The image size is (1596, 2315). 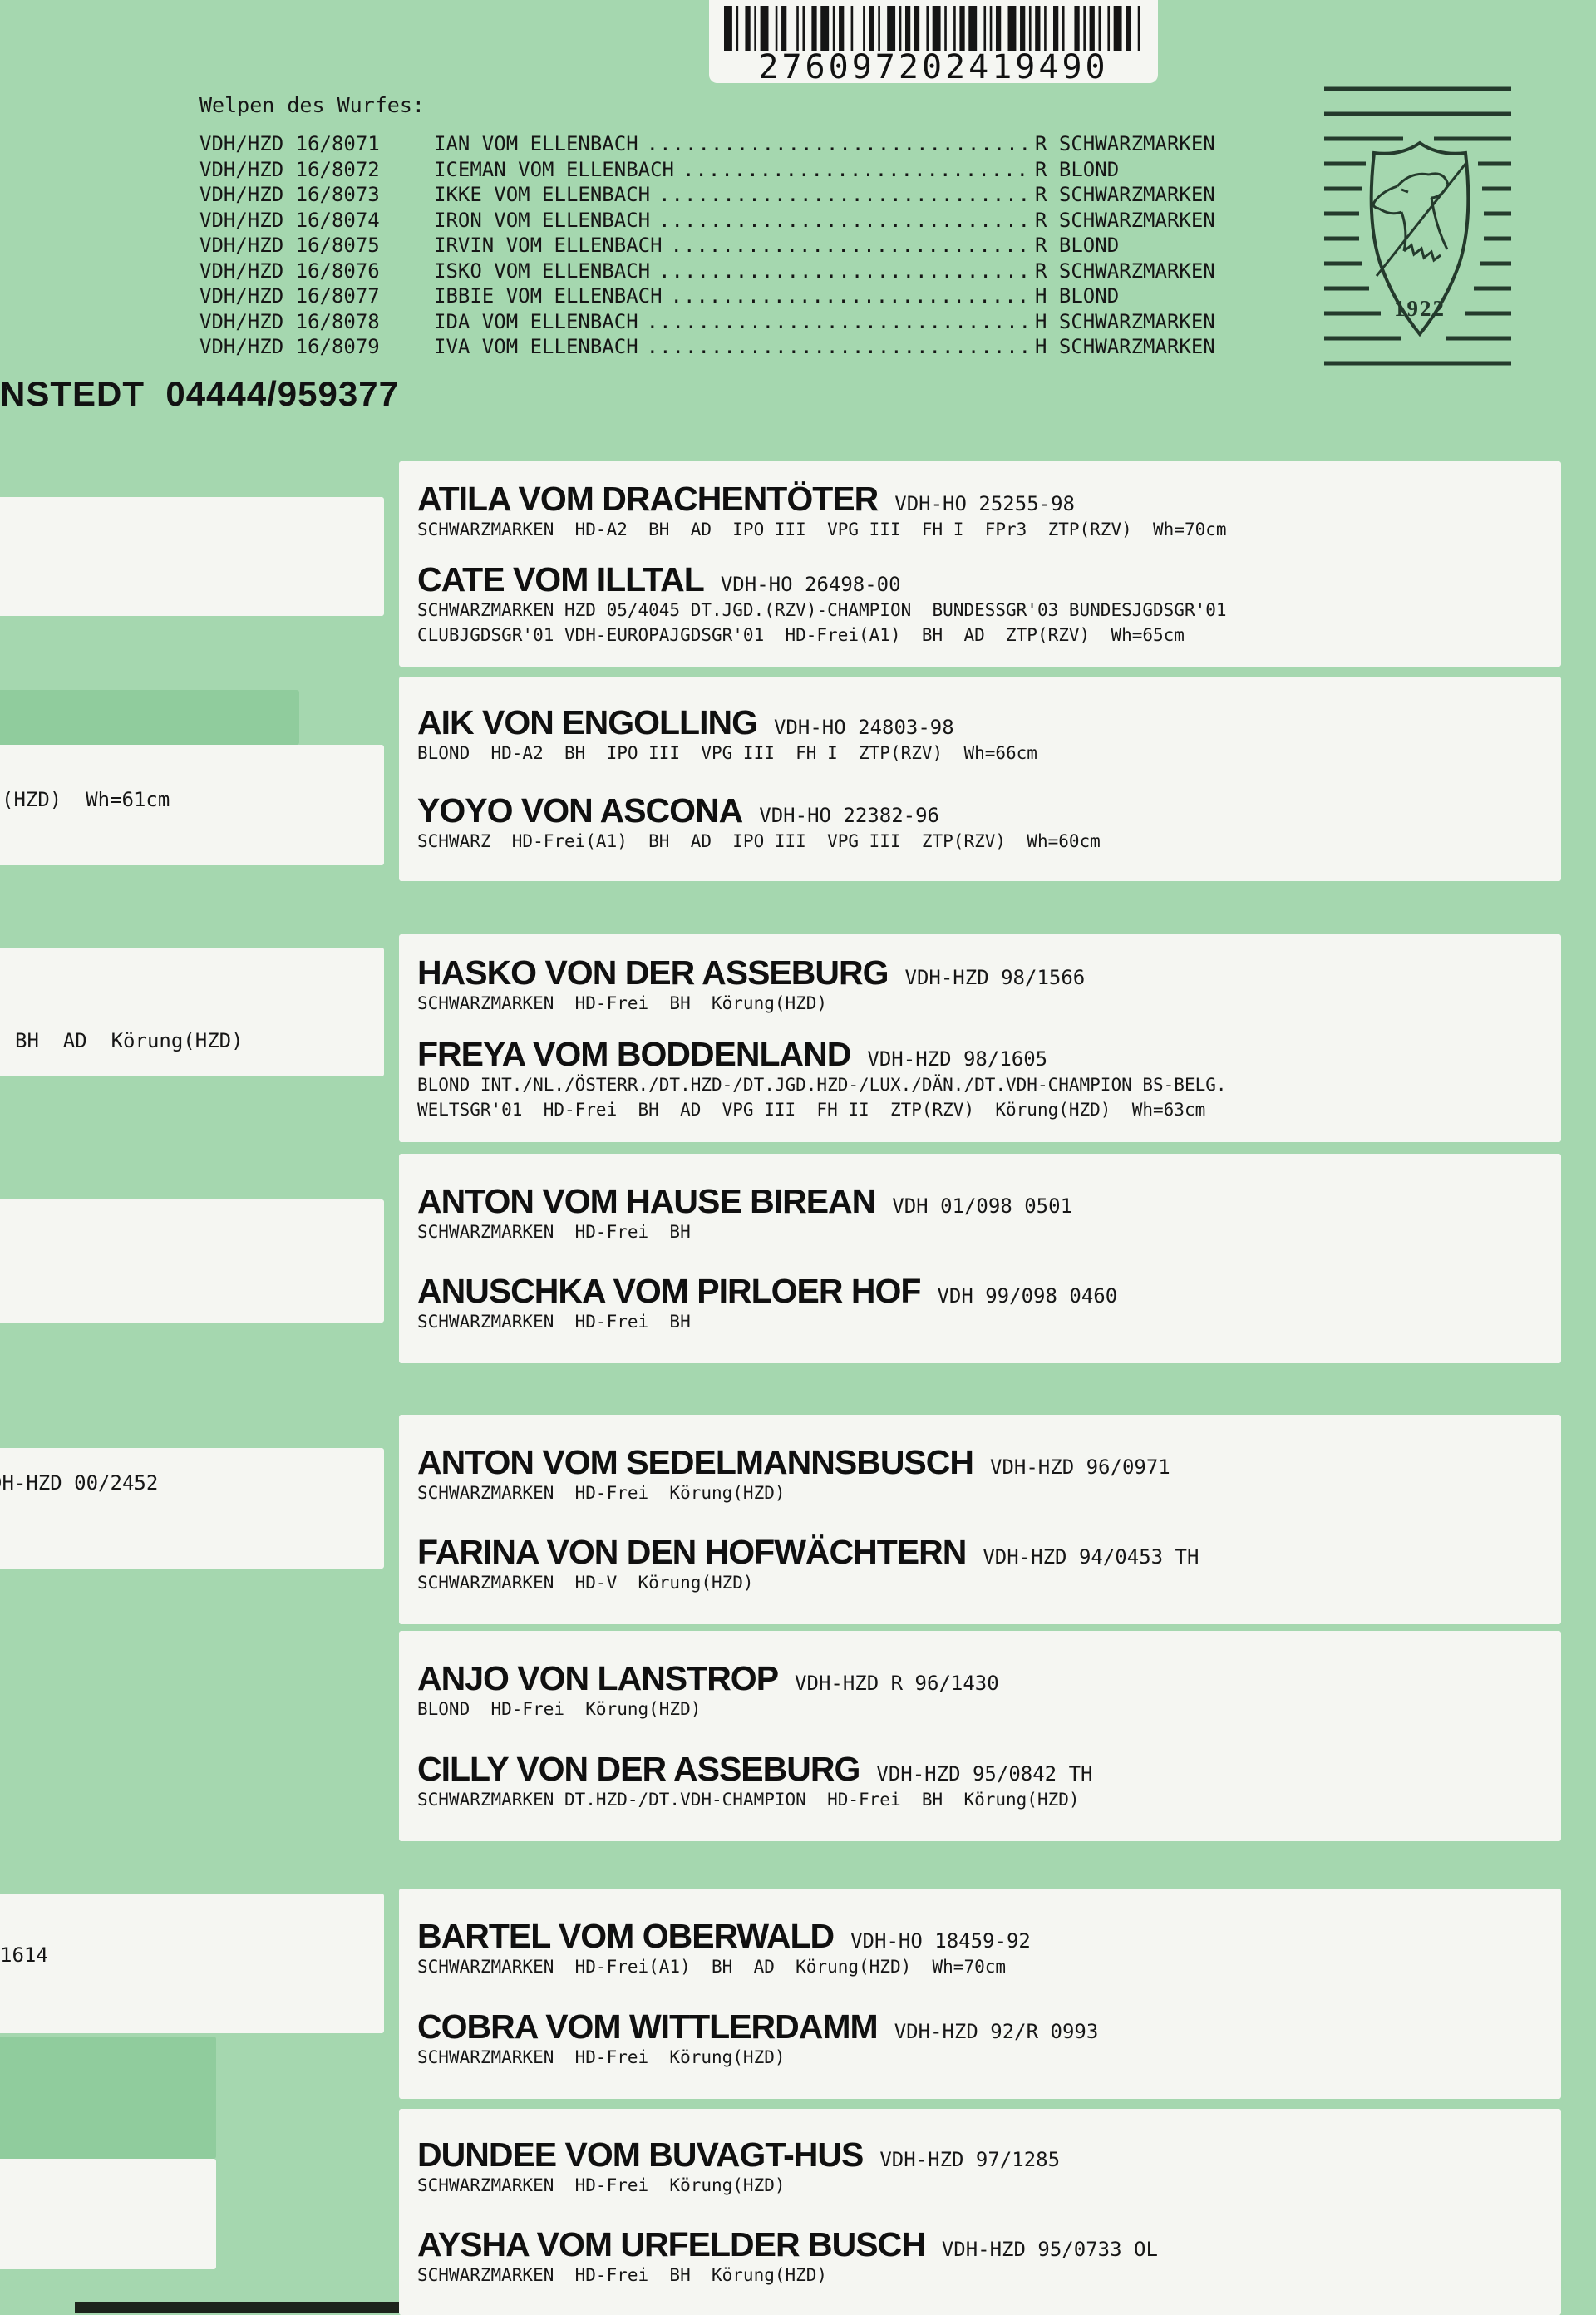 What do you see at coordinates (24, 1955) in the screenshot?
I see `left-fragment-text: 1614` at bounding box center [24, 1955].